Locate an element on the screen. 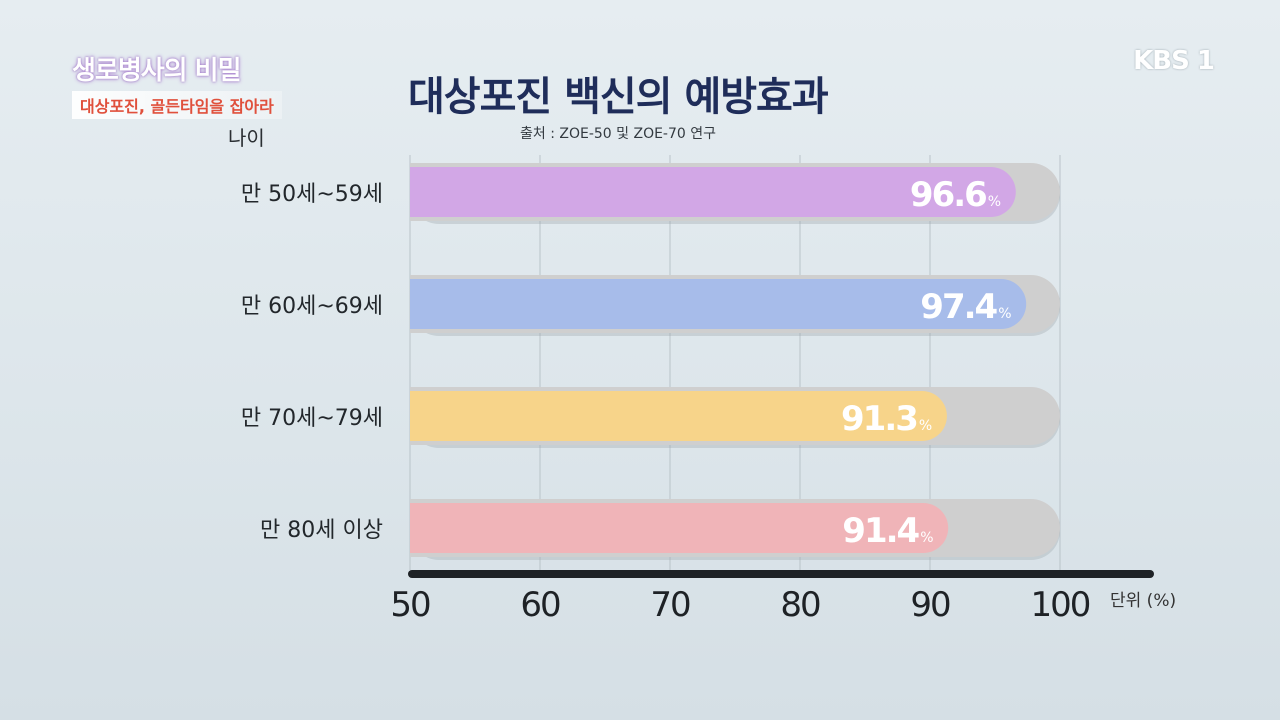  chart-title: 대상포진 백신의 예방효과 is located at coordinates (618, 97).